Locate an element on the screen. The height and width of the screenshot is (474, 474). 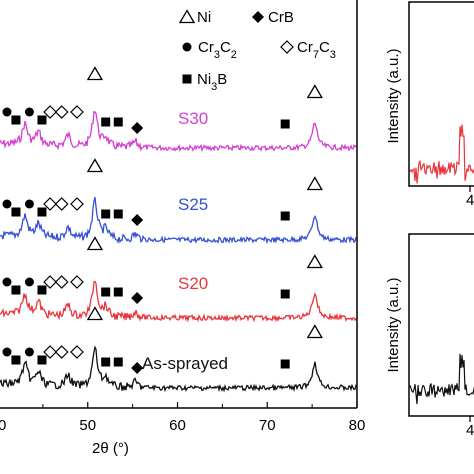
inset-bottom-y-axis-label: Intensity (a.u.) is located at coordinates (393, 324).